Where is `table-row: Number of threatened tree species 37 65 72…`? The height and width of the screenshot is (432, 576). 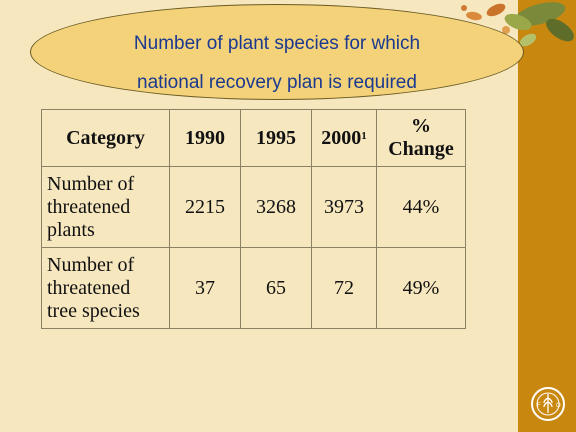 table-row: Number of threatened tree species 37 65 72… is located at coordinates (253, 288).